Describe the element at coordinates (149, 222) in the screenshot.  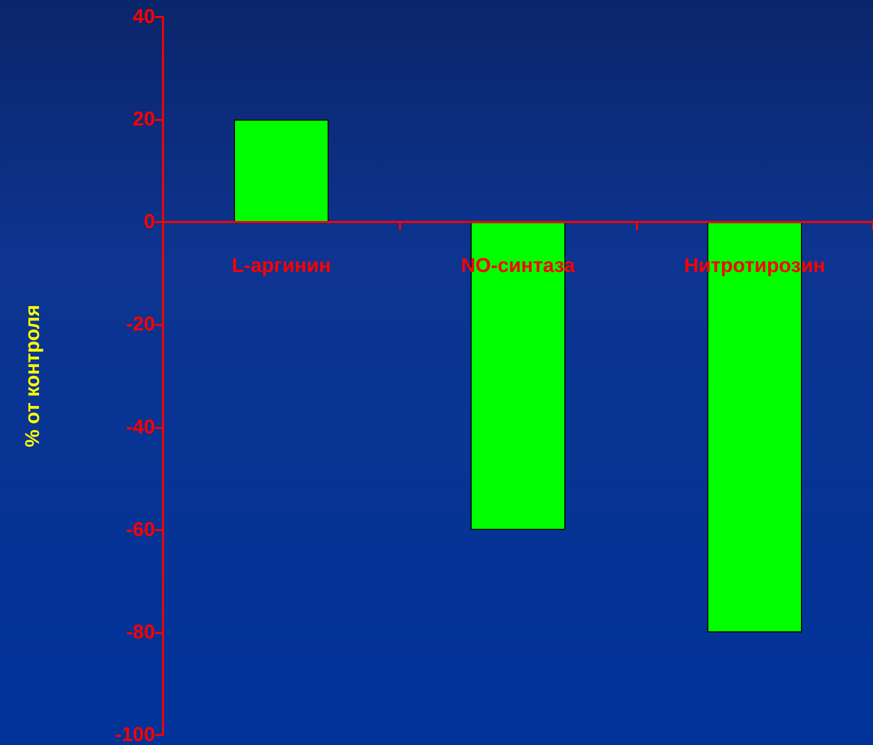
I see `y-tick-label: 0` at that location.